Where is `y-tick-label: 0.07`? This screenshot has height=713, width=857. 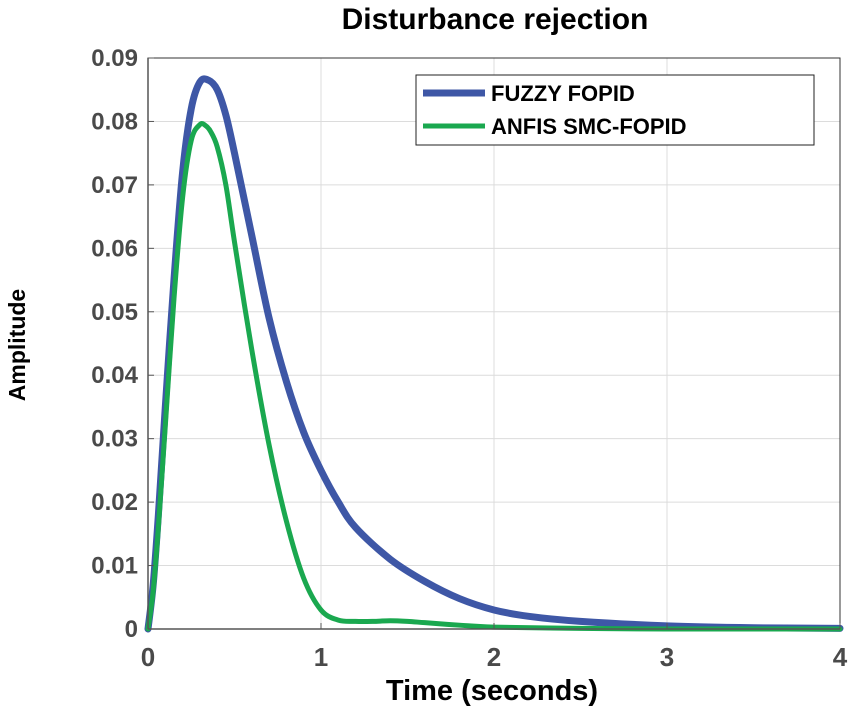
y-tick-label: 0.07 is located at coordinates (114, 185).